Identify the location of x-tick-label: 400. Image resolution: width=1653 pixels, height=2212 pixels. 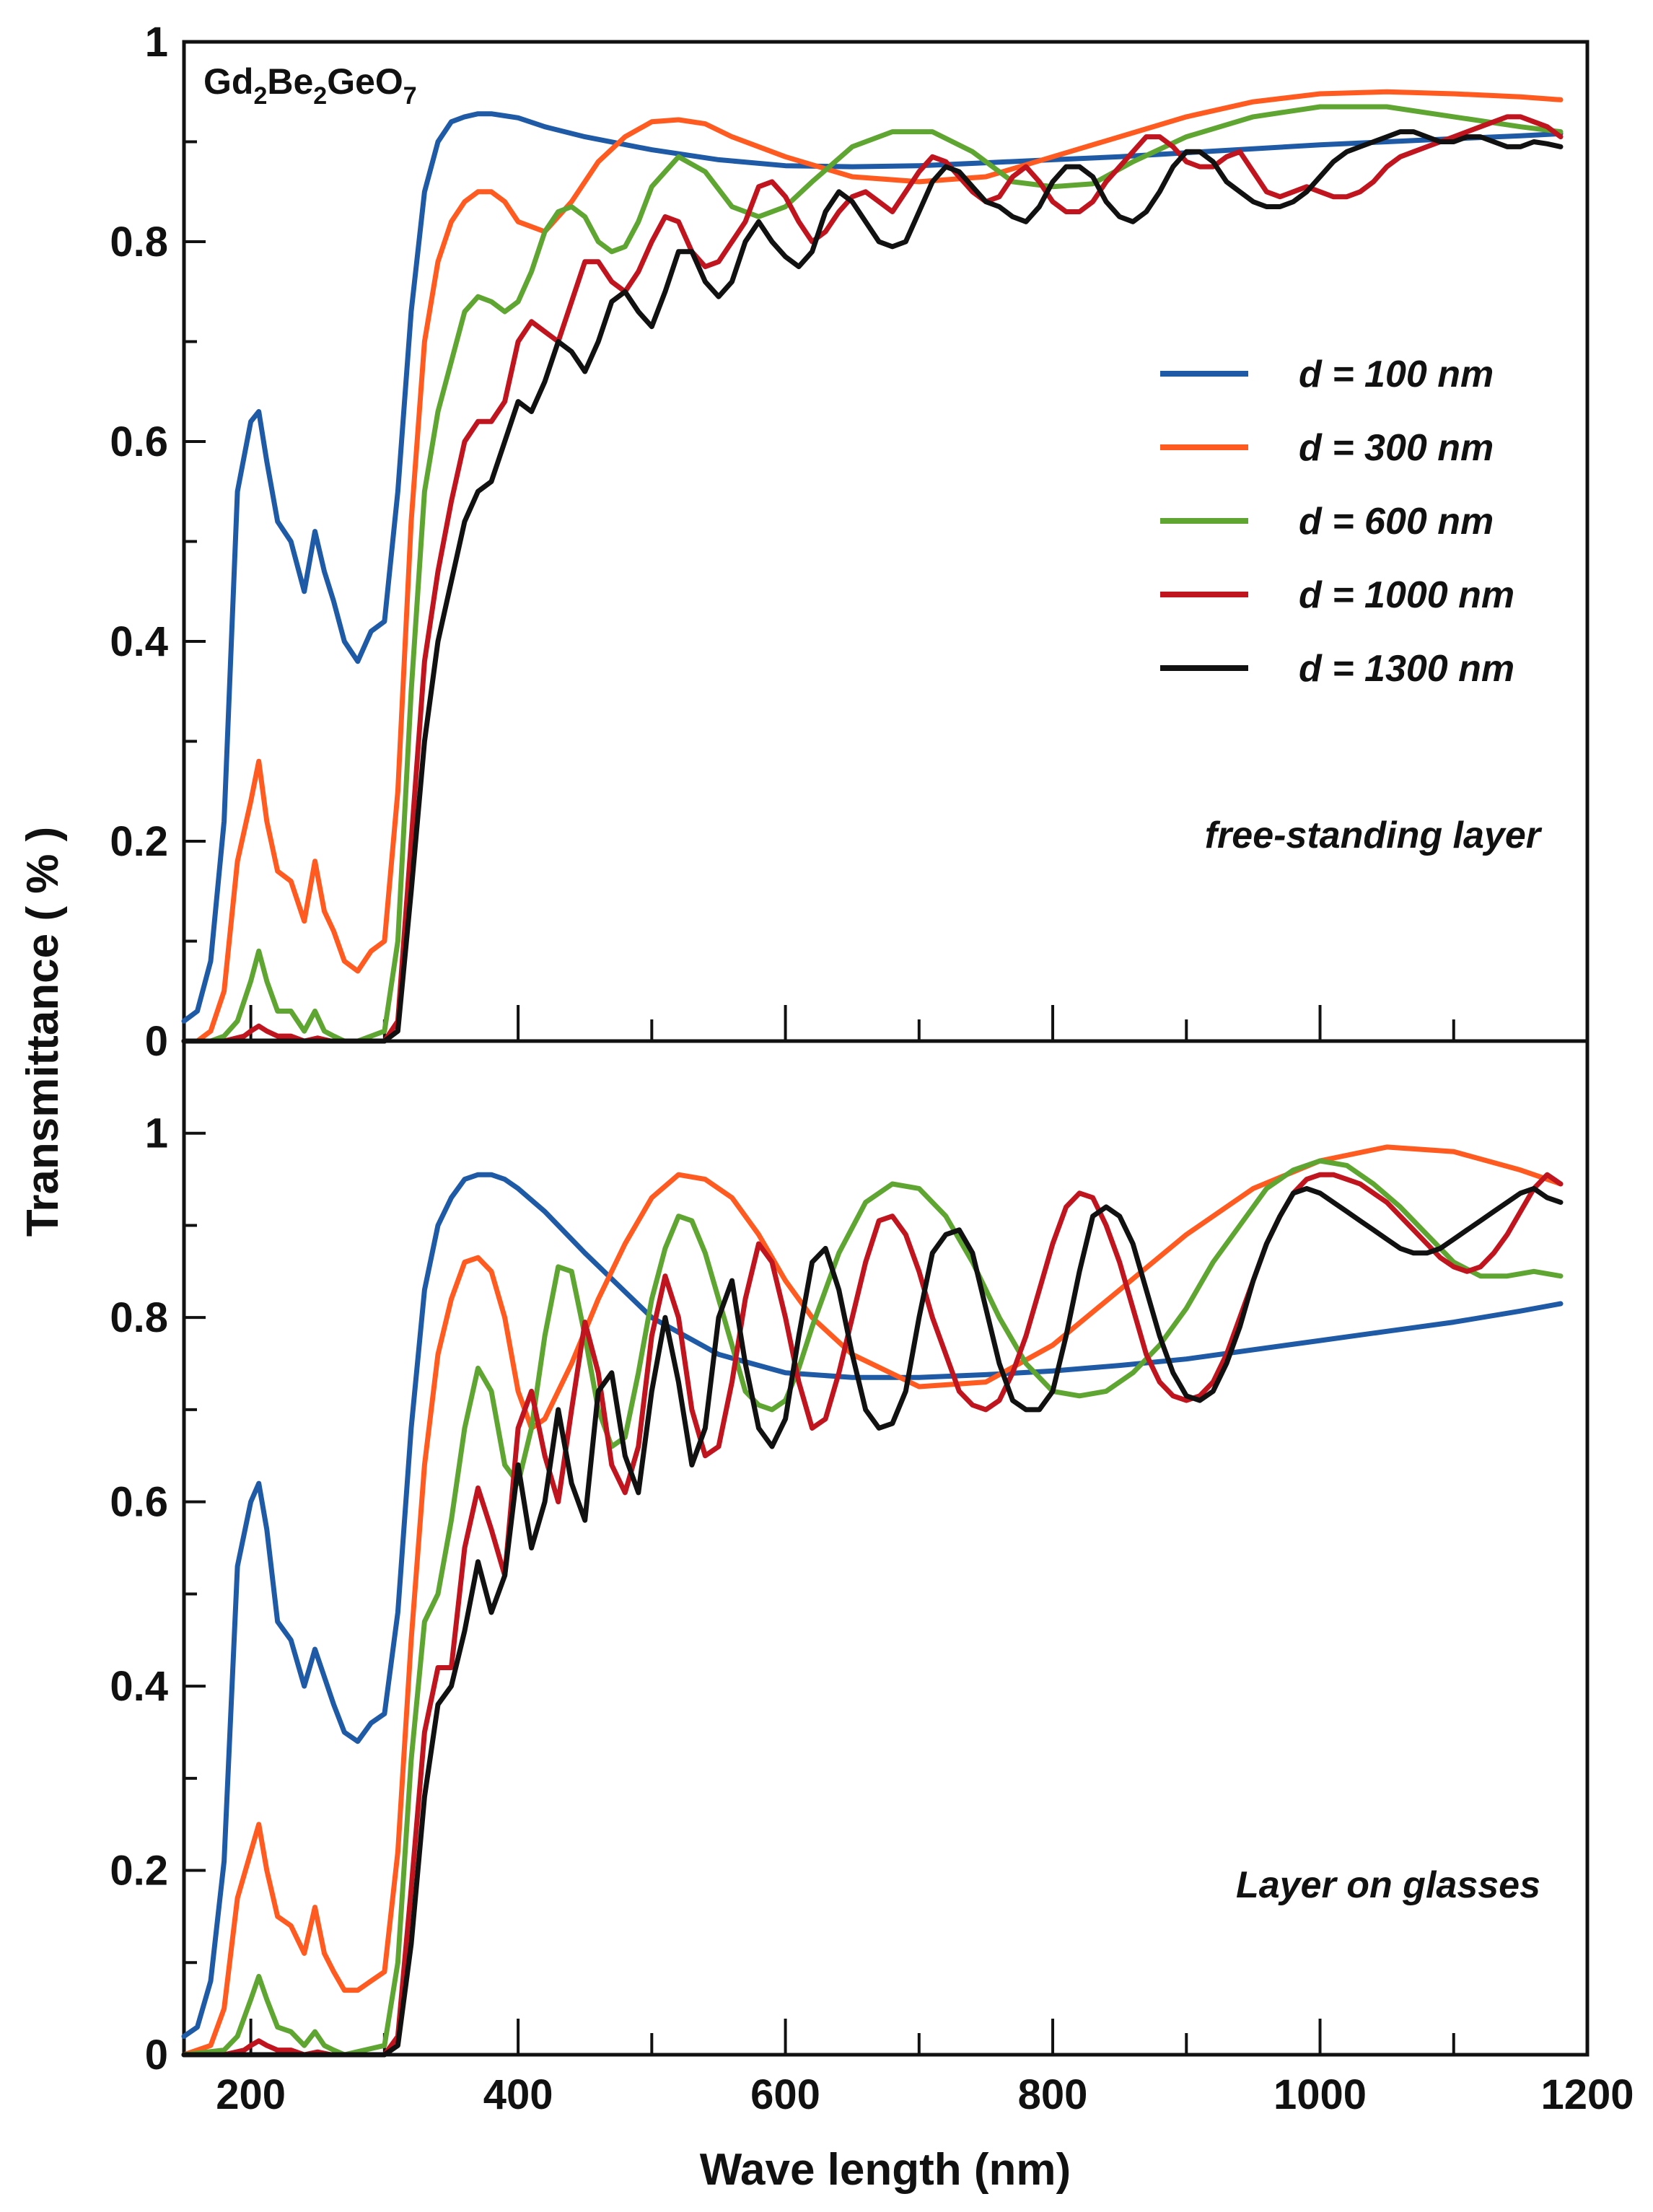
(518, 2094).